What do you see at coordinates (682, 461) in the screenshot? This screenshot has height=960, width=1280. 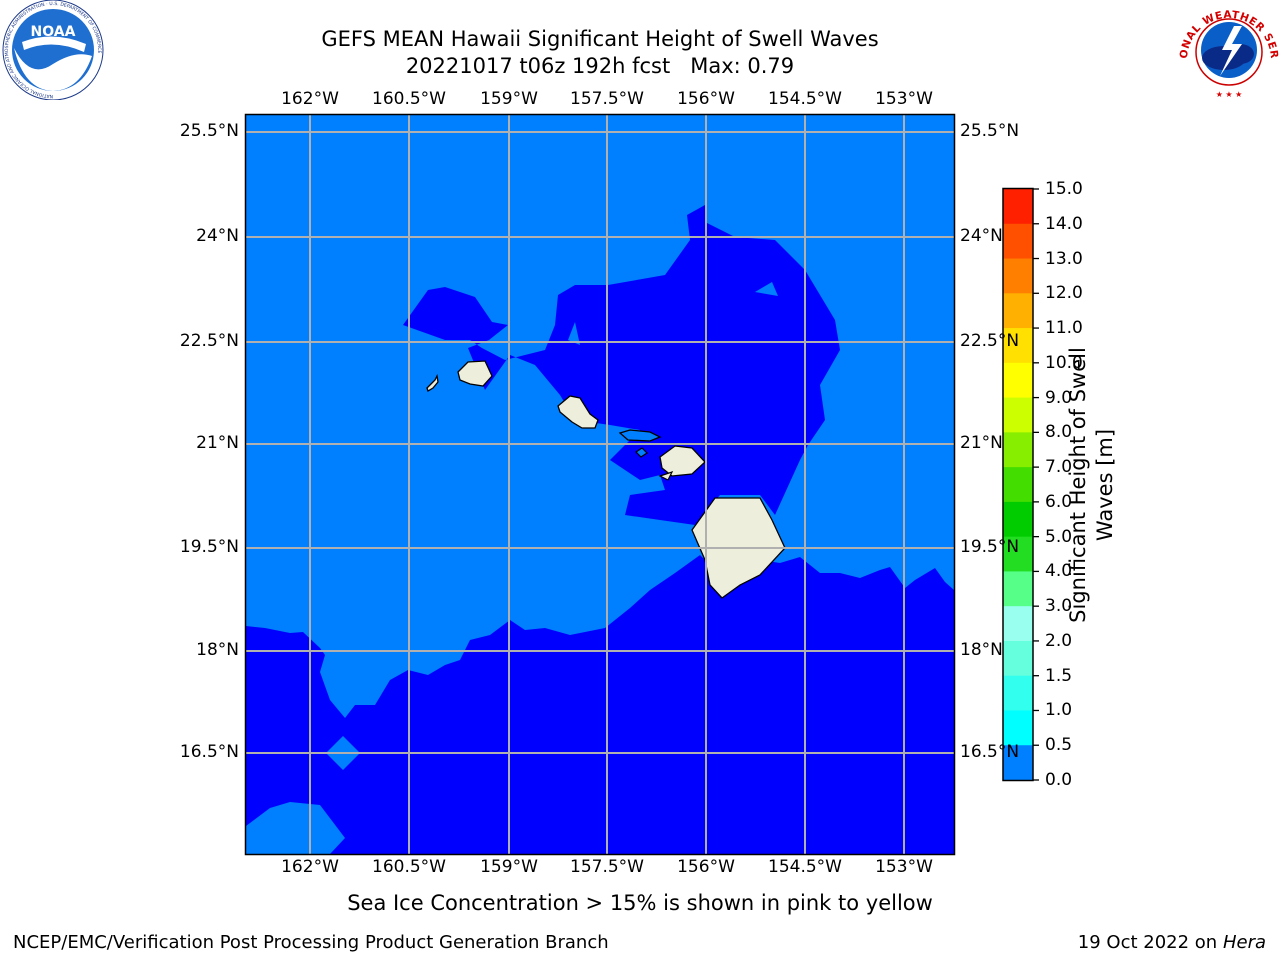 I see `island-maui` at bounding box center [682, 461].